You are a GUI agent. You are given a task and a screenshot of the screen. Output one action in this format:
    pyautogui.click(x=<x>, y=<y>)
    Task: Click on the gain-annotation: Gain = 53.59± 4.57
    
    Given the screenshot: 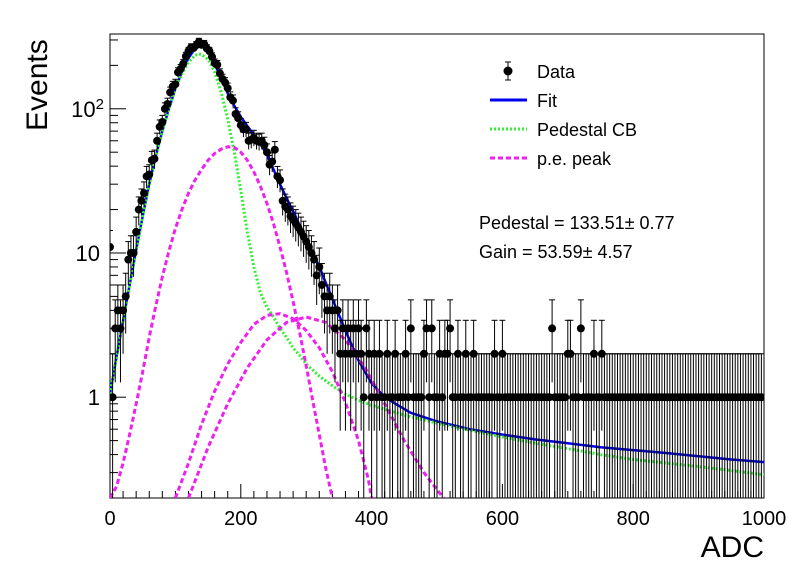 What is the action you would take?
    pyautogui.click(x=556, y=252)
    